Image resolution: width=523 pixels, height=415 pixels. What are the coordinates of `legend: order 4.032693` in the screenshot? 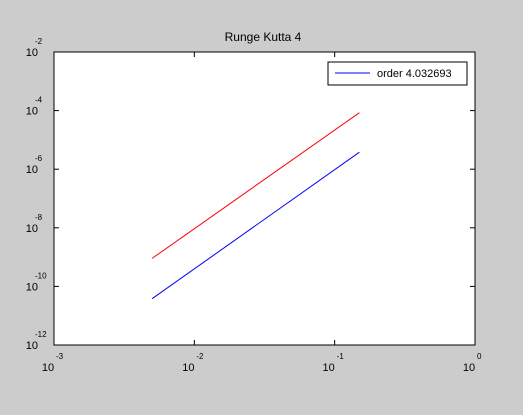 It's located at (397, 73).